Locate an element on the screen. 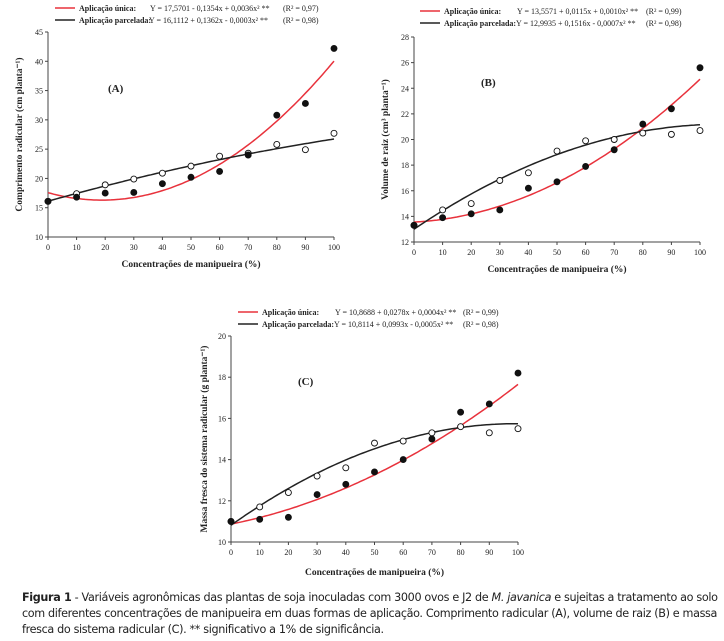  caption-label: Figura 1 is located at coordinates (47, 597).